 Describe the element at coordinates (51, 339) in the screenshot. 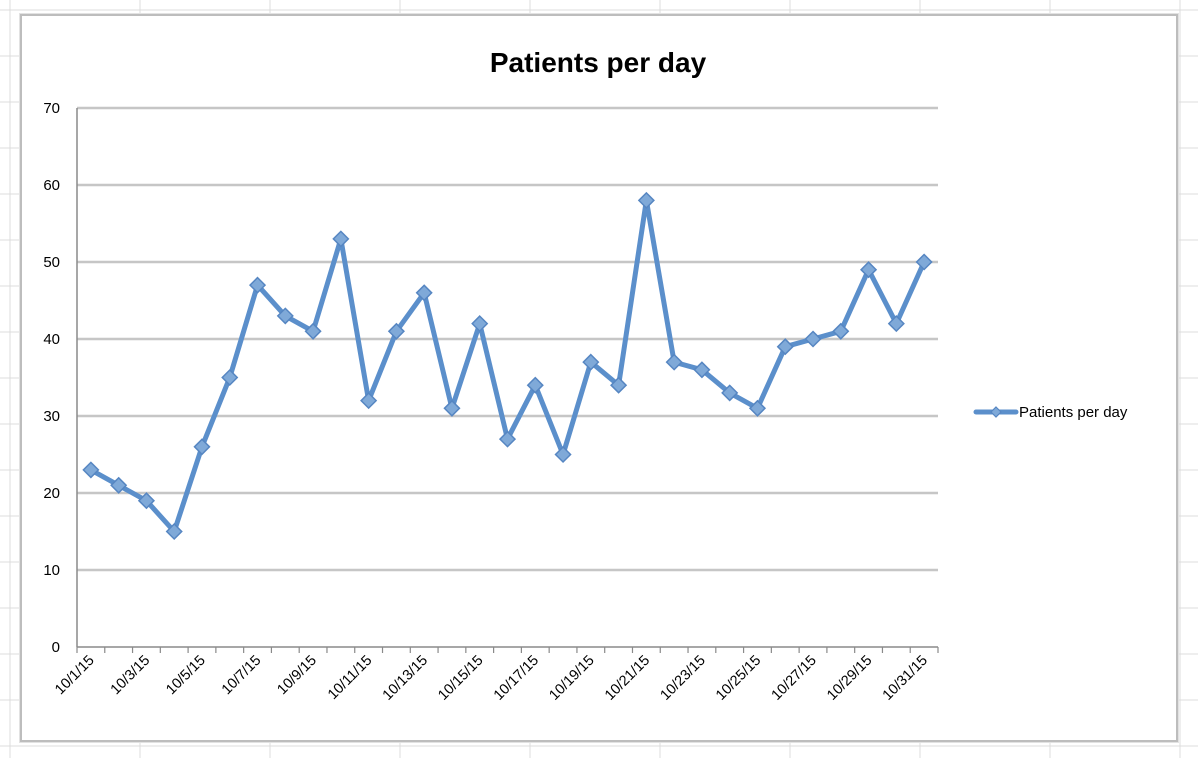

I see `y-tick-label: 40` at that location.